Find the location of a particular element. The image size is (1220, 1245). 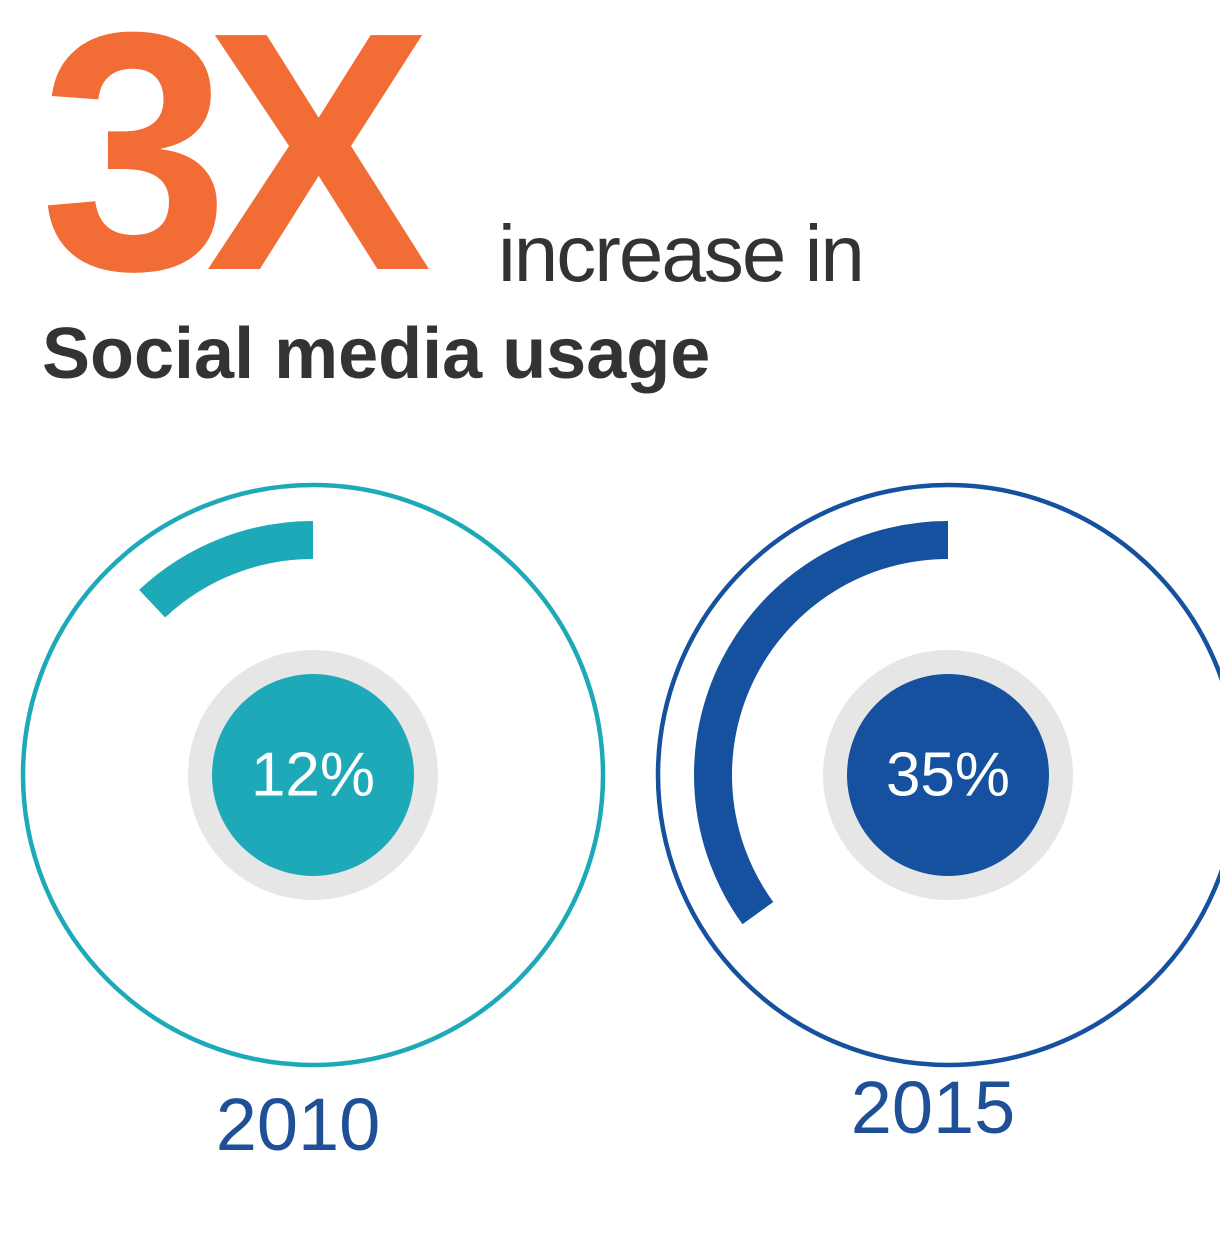

multiplier-headline: 3X is located at coordinates (236, 171).